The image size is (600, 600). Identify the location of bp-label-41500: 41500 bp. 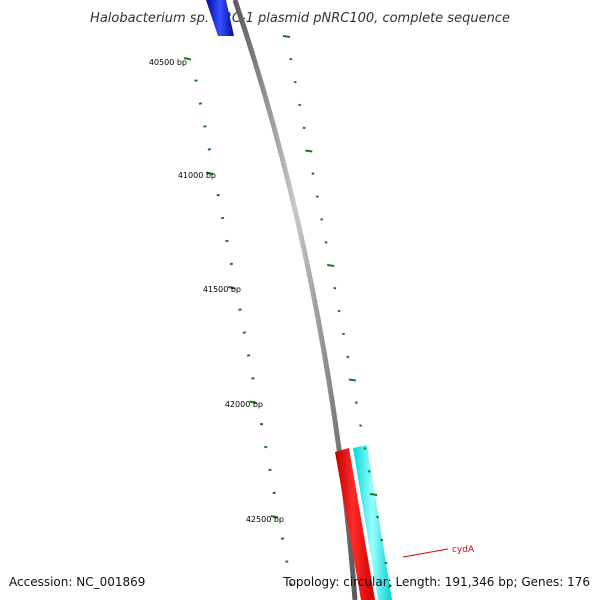
(222, 289).